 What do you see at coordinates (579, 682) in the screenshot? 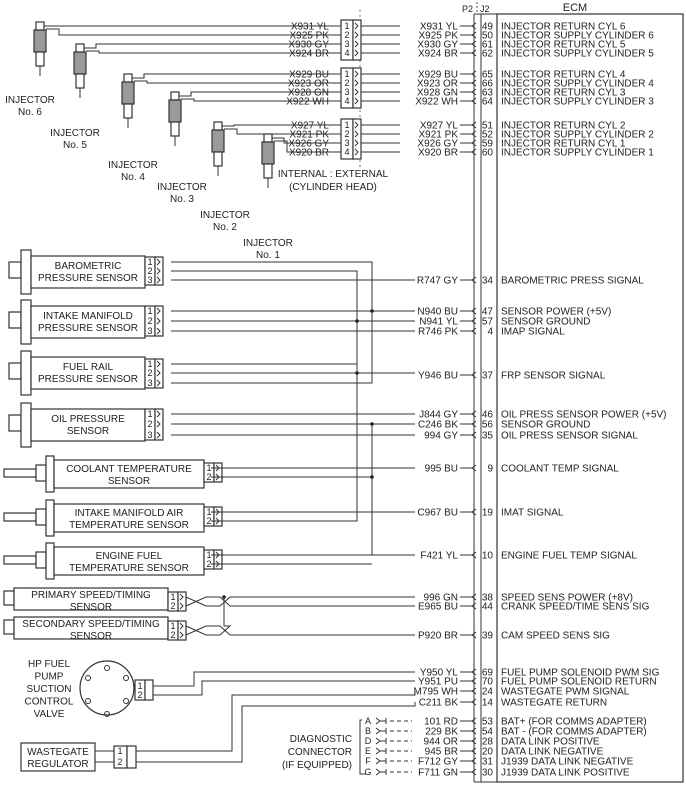
I see `pin-function-label: FUEL PUMP SOLENOID RETURN` at bounding box center [579, 682].